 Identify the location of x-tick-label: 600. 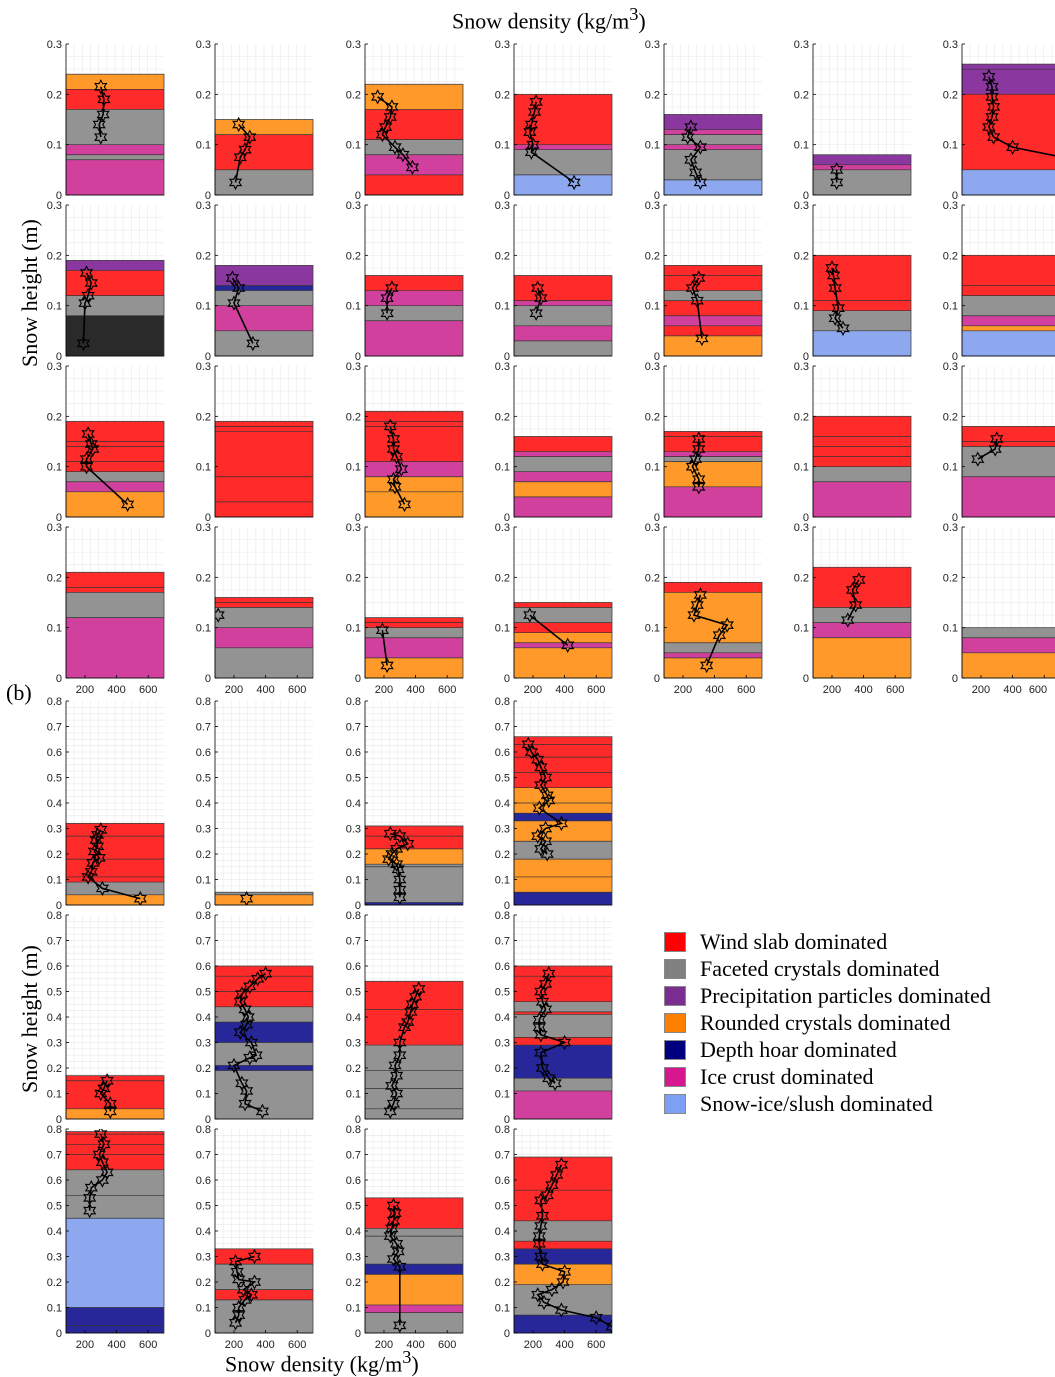
(447, 1345).